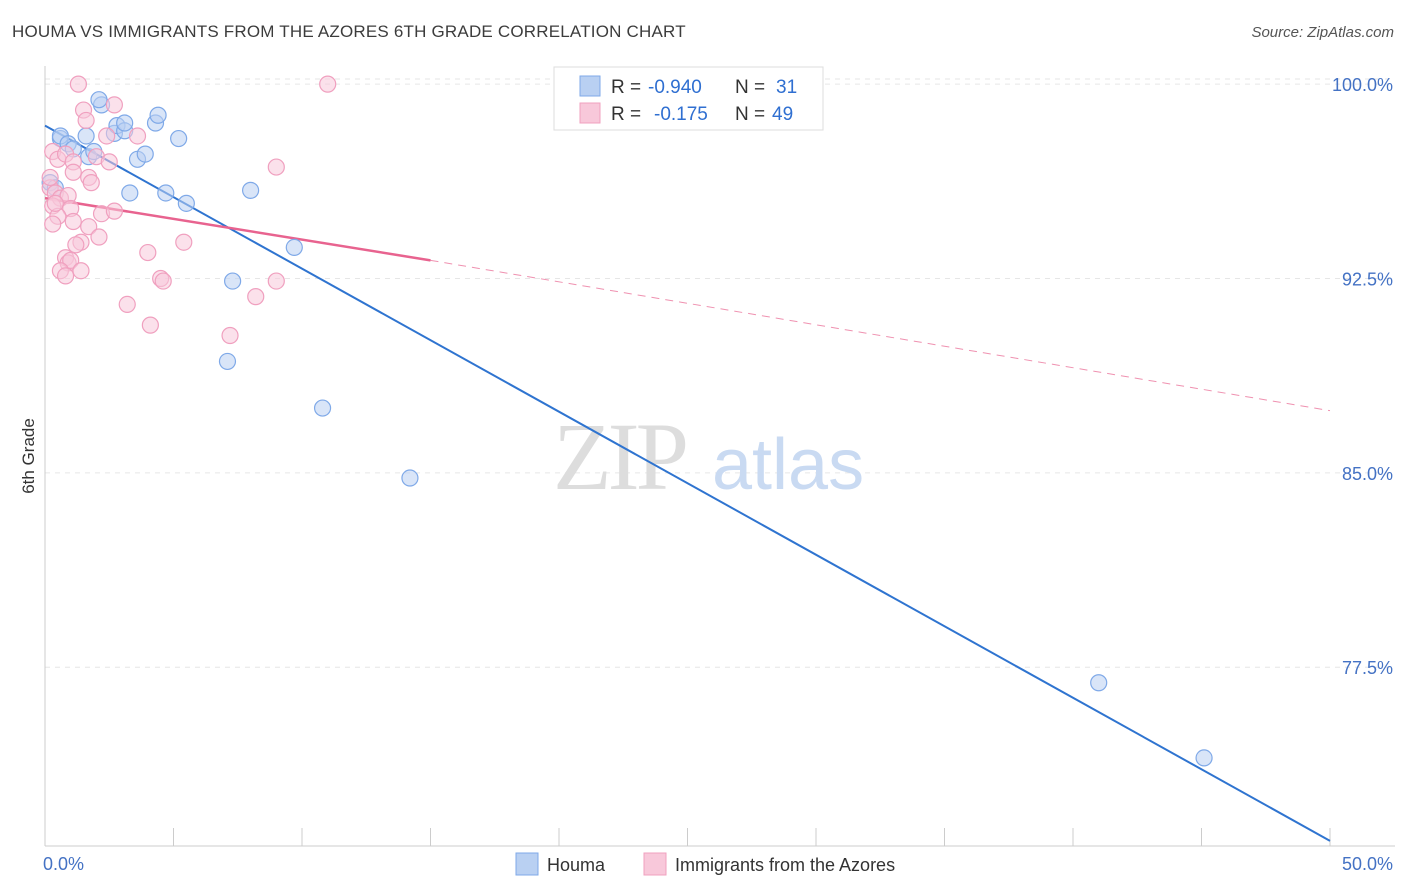  Describe the element at coordinates (28, 456) in the screenshot. I see `y-axis-title: 6th Grade` at that location.